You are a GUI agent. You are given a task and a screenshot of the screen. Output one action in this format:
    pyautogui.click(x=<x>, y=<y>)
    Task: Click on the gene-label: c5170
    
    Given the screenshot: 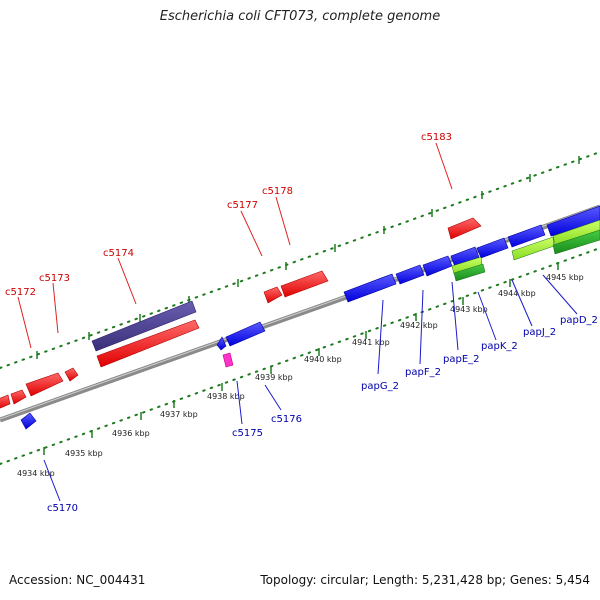 What is the action you would take?
    pyautogui.click(x=62, y=508)
    